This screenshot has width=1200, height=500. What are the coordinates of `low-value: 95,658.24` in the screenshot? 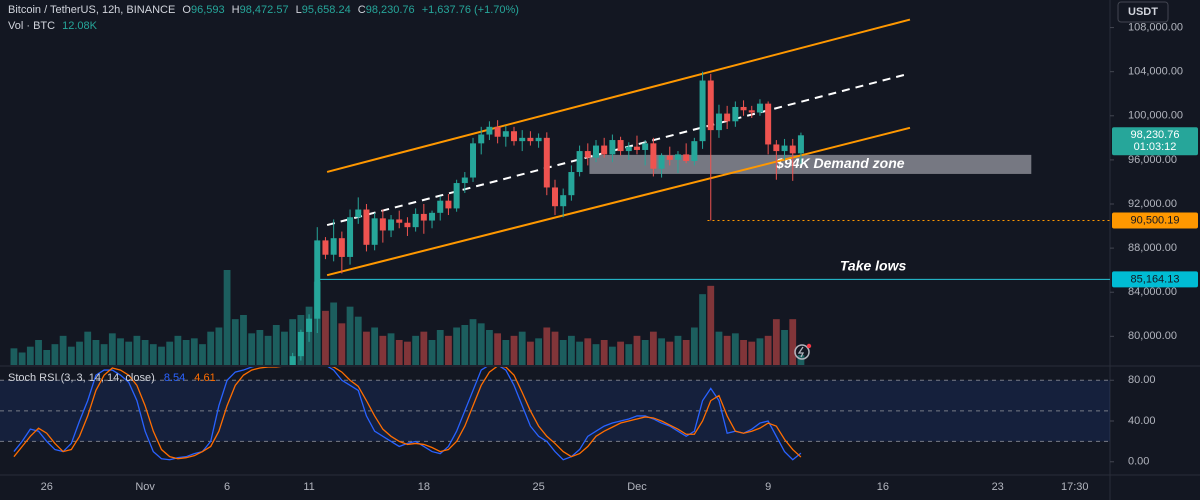 It's located at (326, 10).